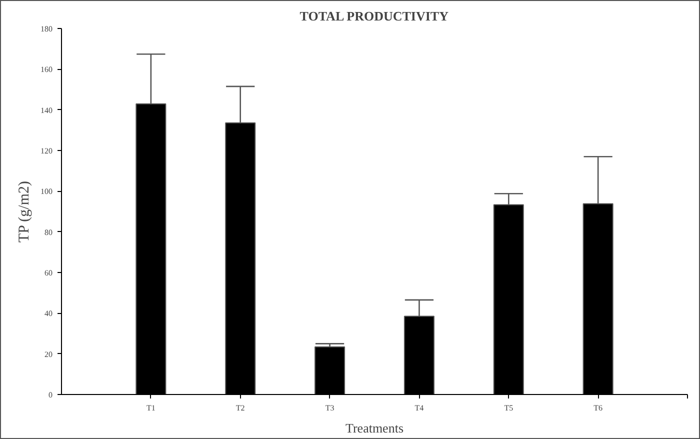 The height and width of the screenshot is (439, 700). What do you see at coordinates (50, 395) in the screenshot?
I see `y-tick-label: 0` at bounding box center [50, 395].